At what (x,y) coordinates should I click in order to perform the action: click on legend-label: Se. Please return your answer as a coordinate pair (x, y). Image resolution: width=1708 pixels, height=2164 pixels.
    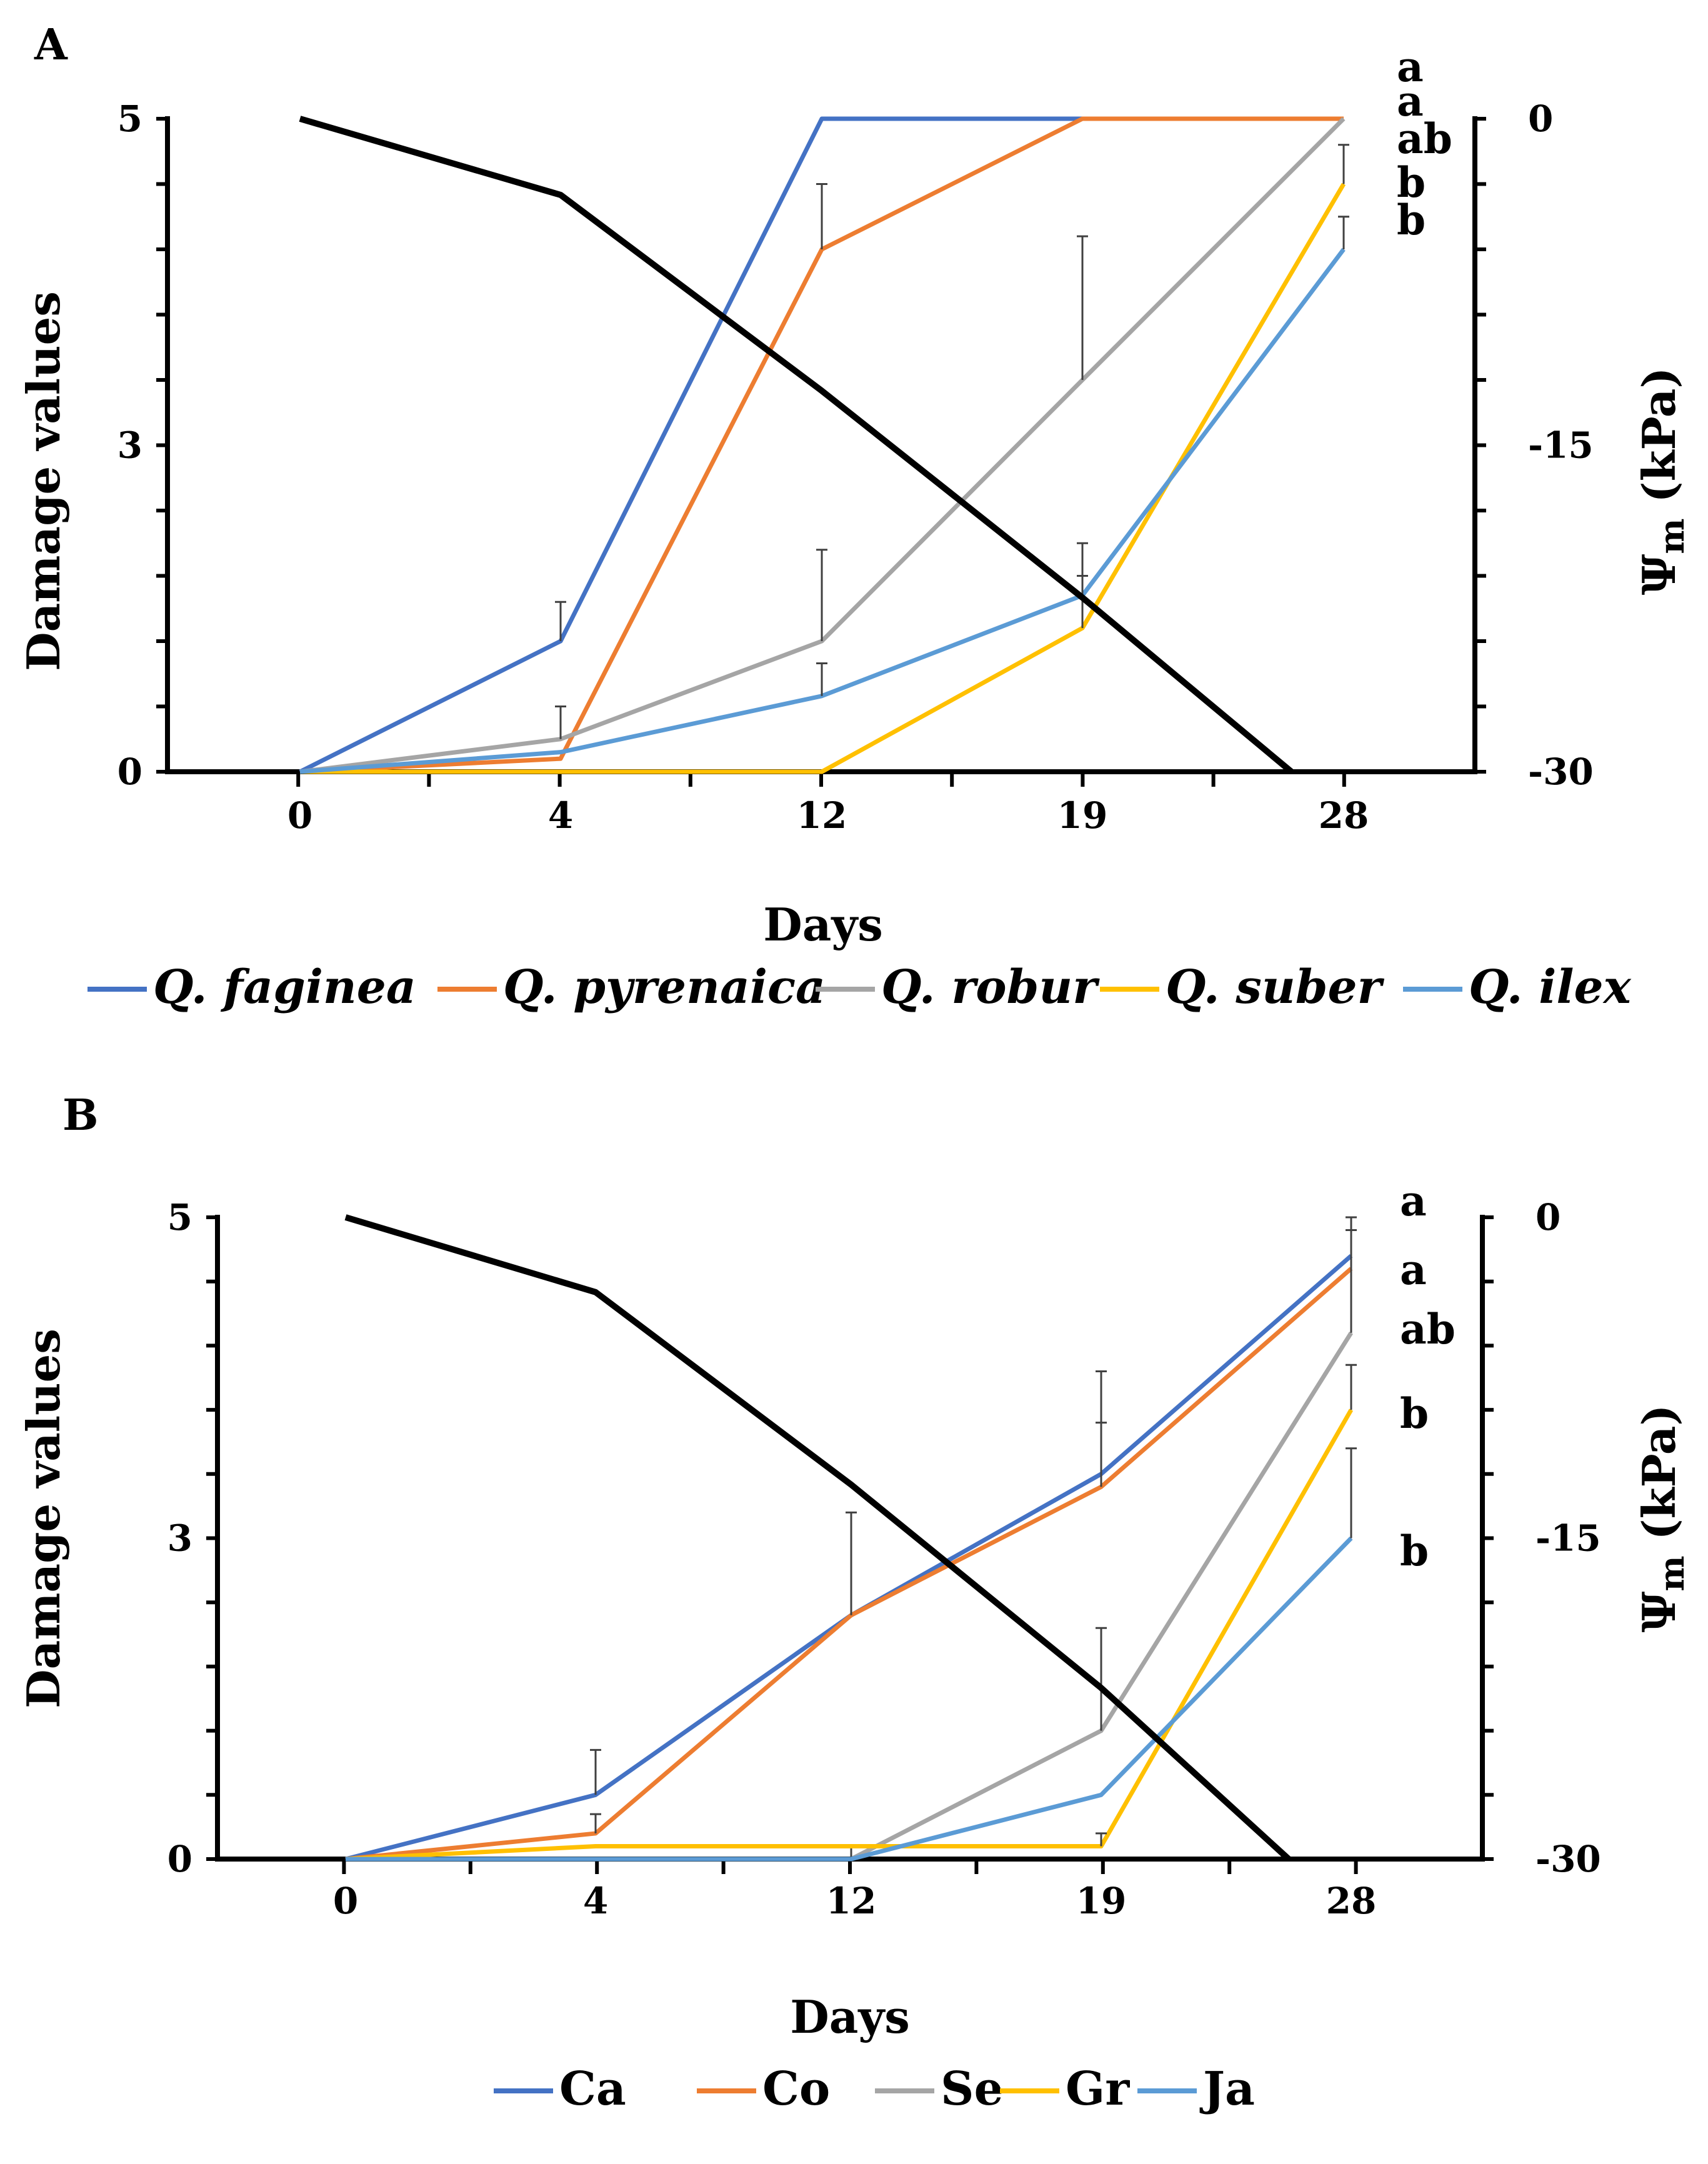
    Looking at the image, I should click on (972, 2089).